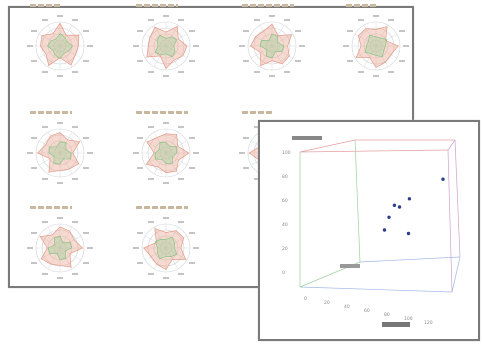 This screenshot has width=483, height=345. I want to click on y-tick-label: 80, so click(285, 177).